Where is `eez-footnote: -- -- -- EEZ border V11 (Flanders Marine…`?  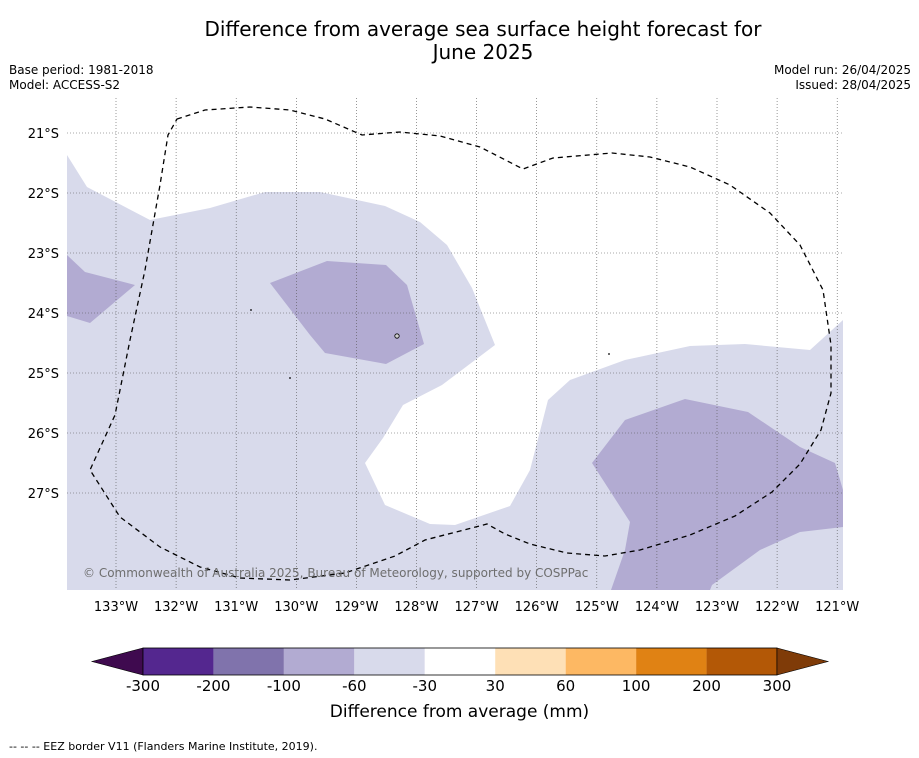
eez-footnote: -- -- -- EEZ border V11 (Flanders Marine… is located at coordinates (163, 746).